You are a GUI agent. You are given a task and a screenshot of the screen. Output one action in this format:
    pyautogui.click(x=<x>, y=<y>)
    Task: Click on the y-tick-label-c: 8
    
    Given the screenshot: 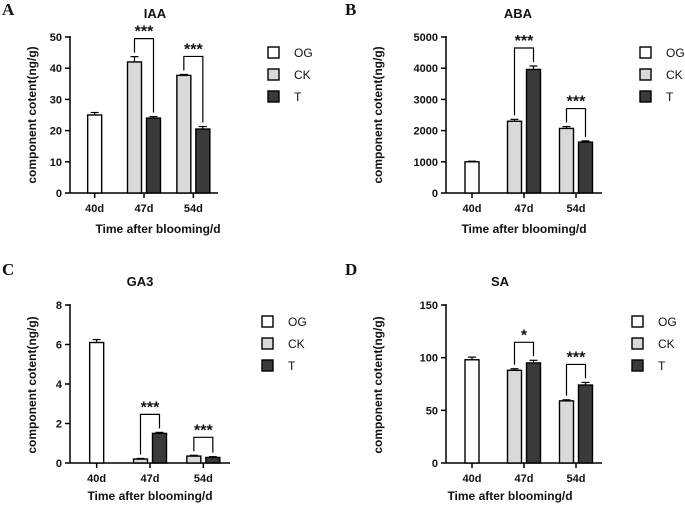 What is the action you would take?
    pyautogui.click(x=59, y=306)
    